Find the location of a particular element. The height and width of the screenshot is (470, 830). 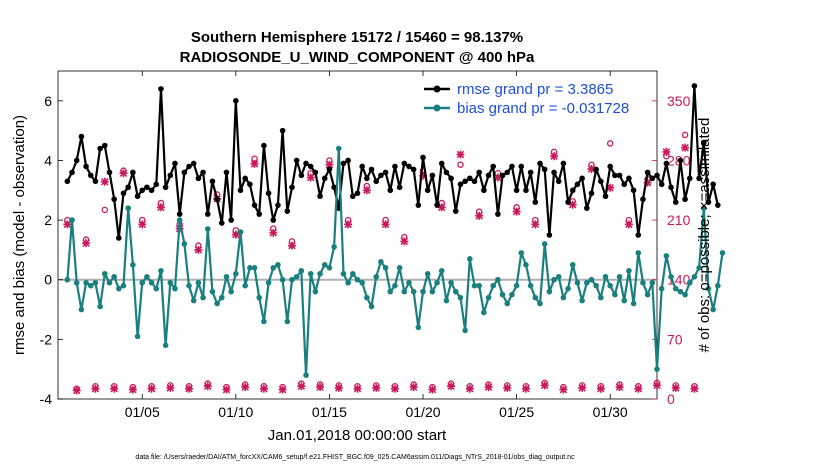

legend-rmse-marker is located at coordinates (437, 89).